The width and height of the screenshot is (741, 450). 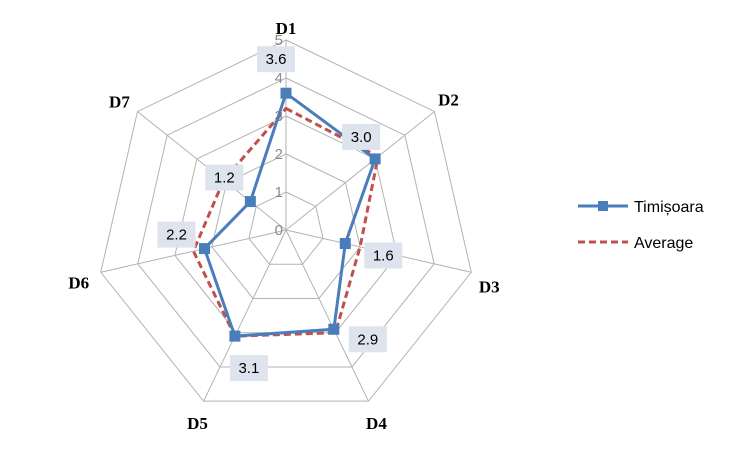 I want to click on category-label-D1: D1, so click(x=286, y=28).